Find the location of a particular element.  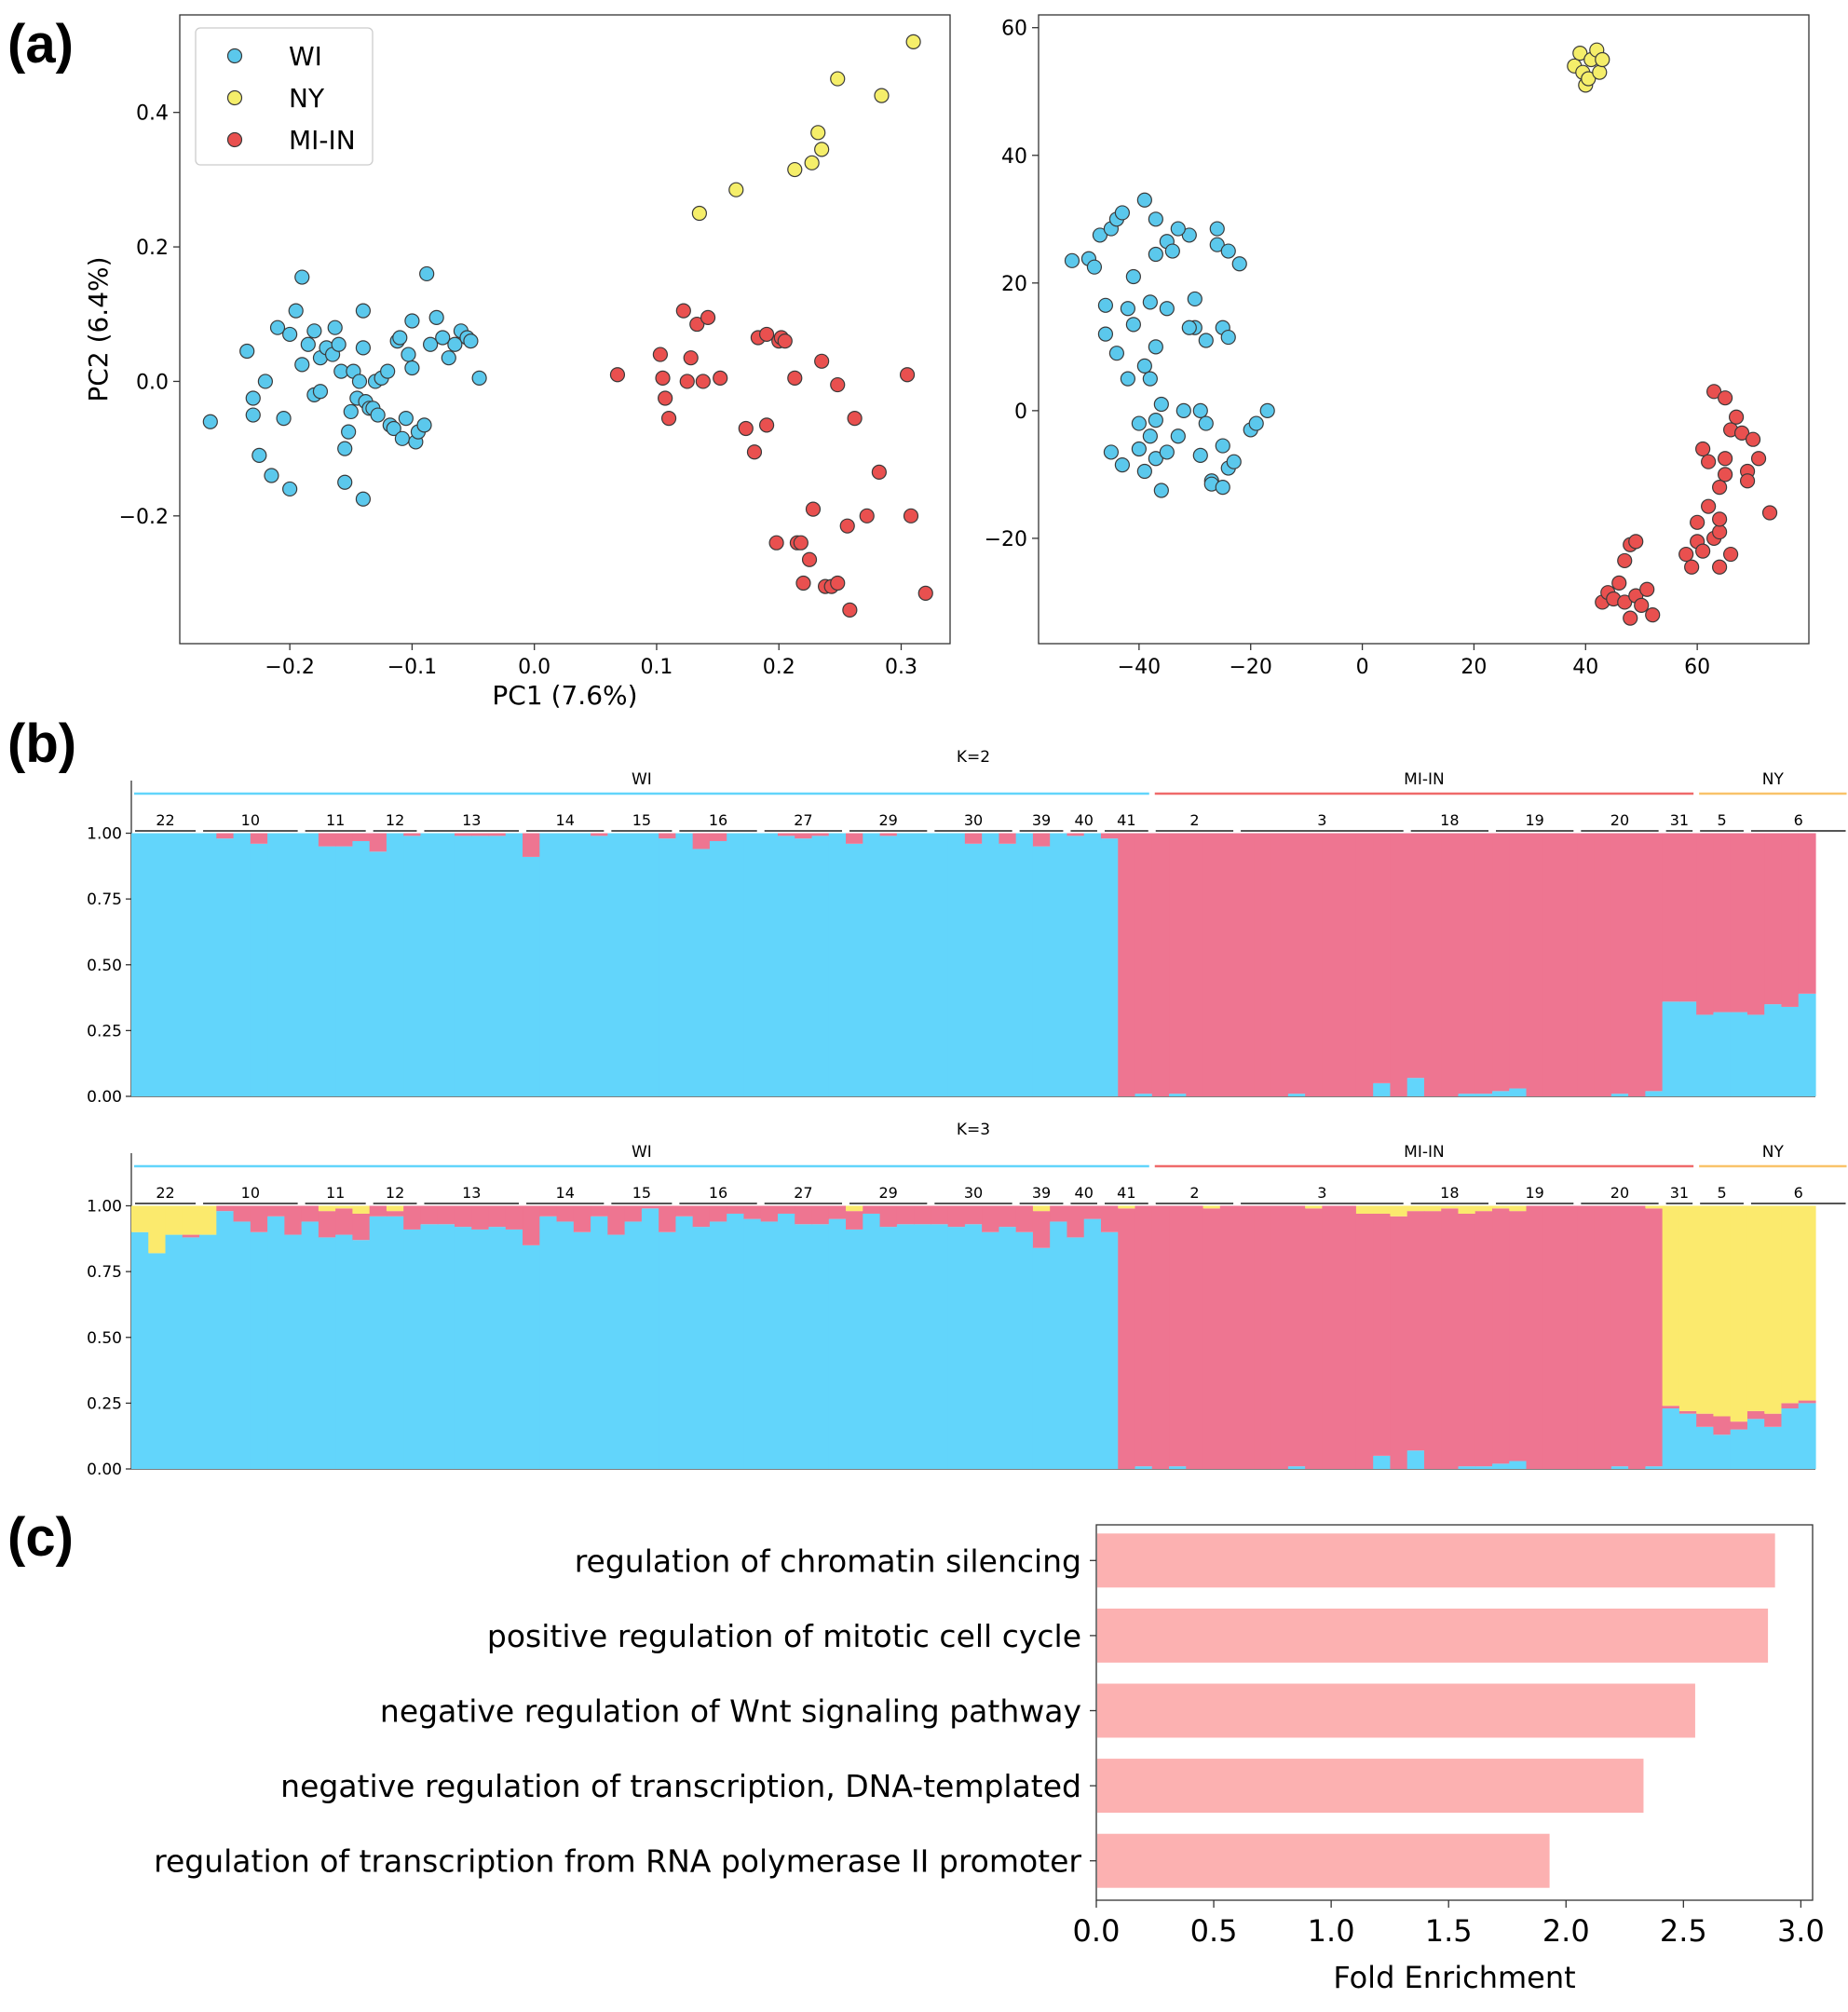

k3-y-tick-label: 1.00 is located at coordinates (104, 1207).